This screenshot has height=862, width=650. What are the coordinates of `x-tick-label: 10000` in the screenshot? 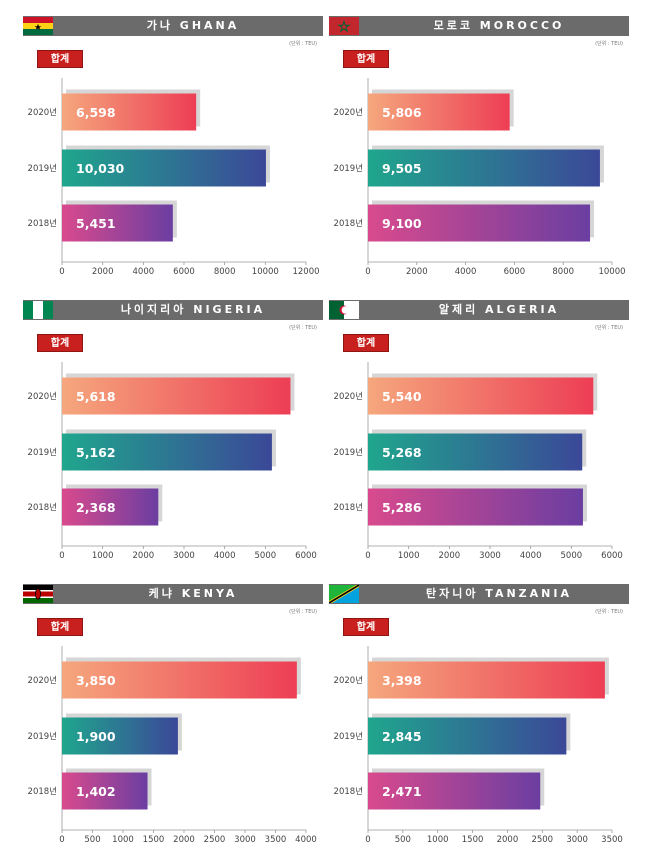 It's located at (265, 272).